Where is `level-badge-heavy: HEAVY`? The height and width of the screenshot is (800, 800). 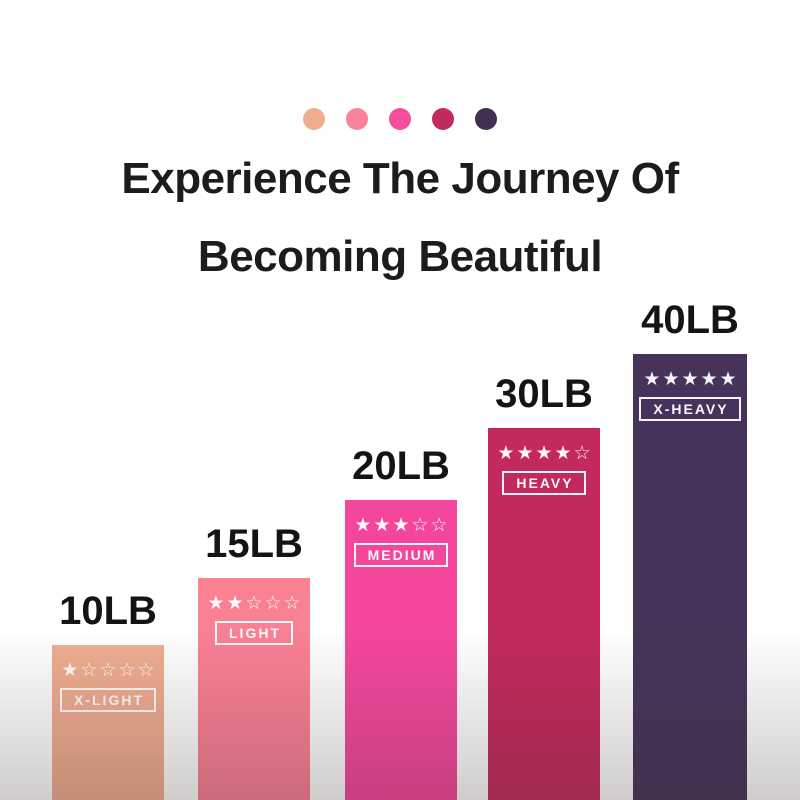 level-badge-heavy: HEAVY is located at coordinates (544, 483).